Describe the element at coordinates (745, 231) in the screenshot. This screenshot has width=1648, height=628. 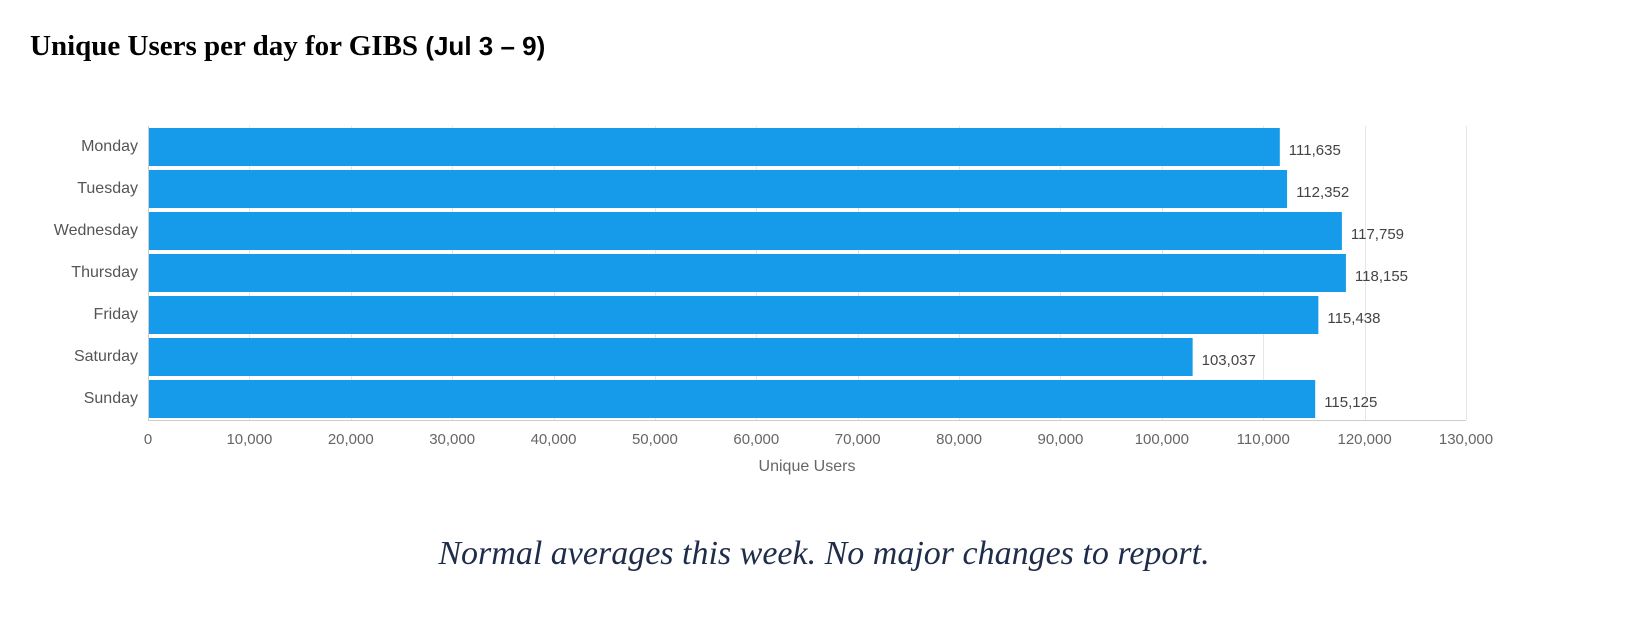
I see `bar-wednesday` at that location.